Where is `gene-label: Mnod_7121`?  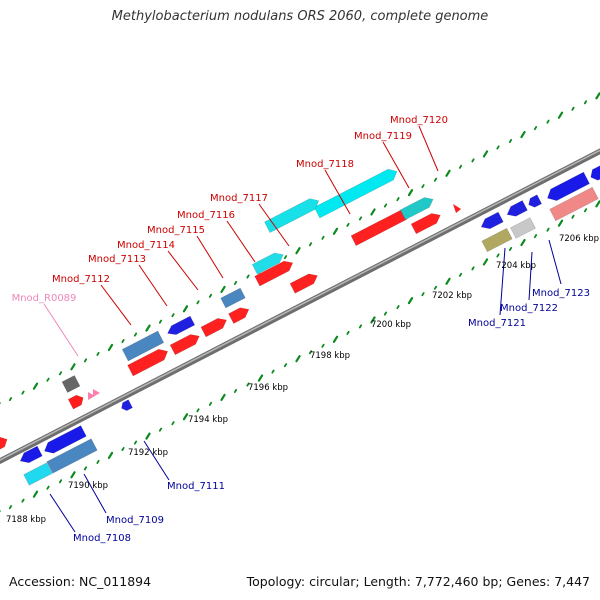
gene-label: Mnod_7121 is located at coordinates (497, 323).